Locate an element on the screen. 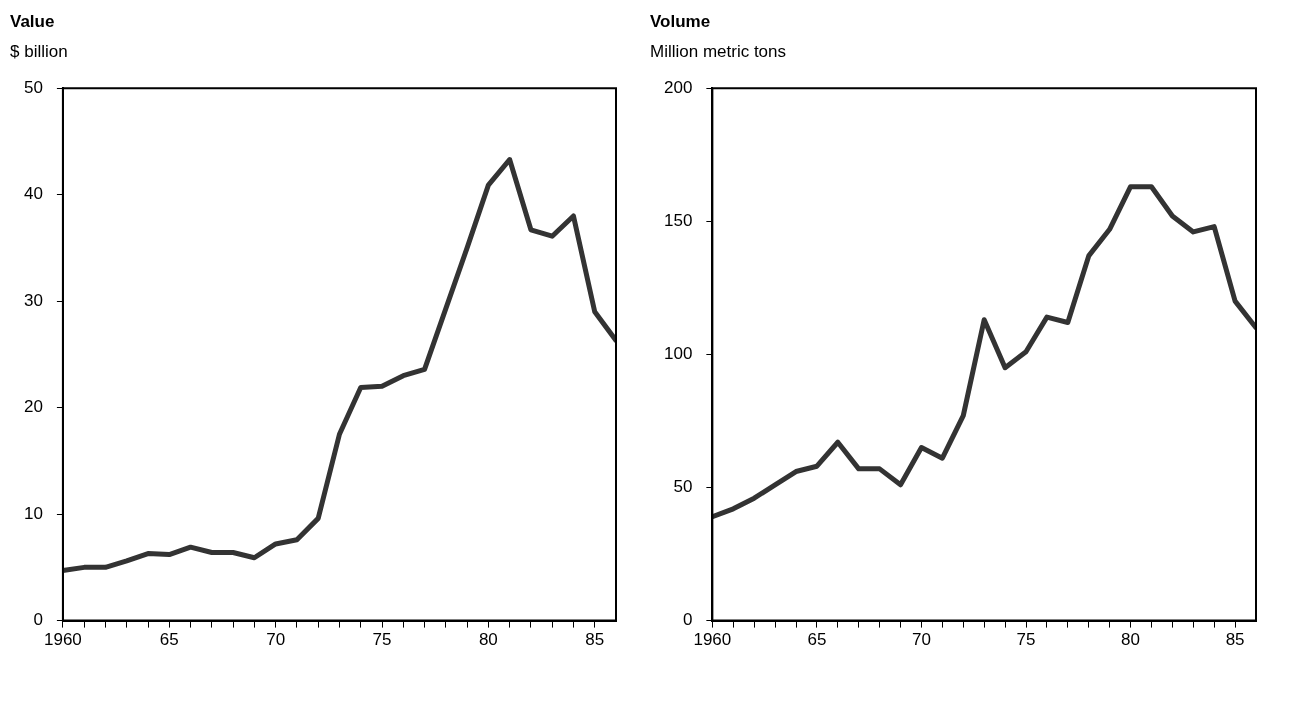 This screenshot has width=1304, height=715. y-axis-title: $ billion is located at coordinates (39, 52).